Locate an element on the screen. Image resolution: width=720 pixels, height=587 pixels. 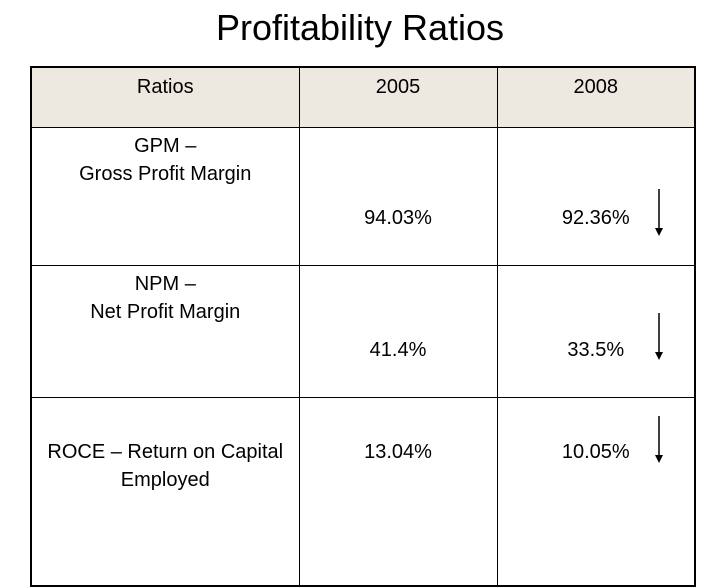
value-2005-cell: 13.04% is located at coordinates (398, 492).